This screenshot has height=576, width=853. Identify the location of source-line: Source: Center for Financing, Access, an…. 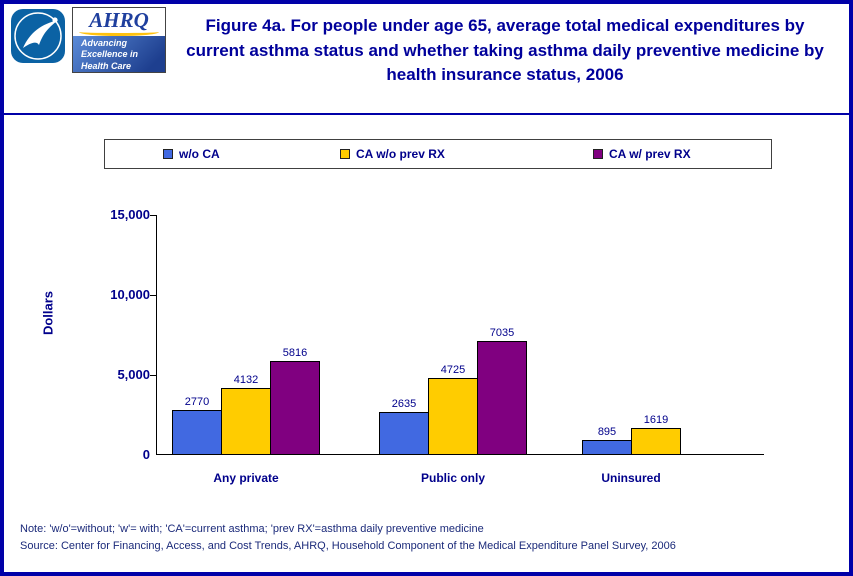
(348, 546).